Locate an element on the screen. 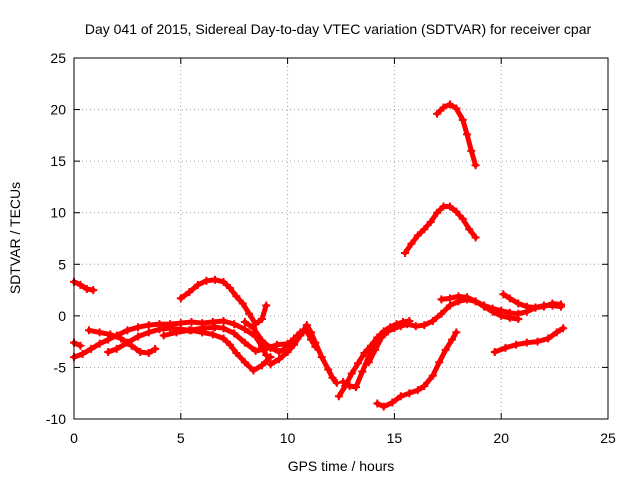 This screenshot has height=480, width=640. series-line is located at coordinates (440, 230).